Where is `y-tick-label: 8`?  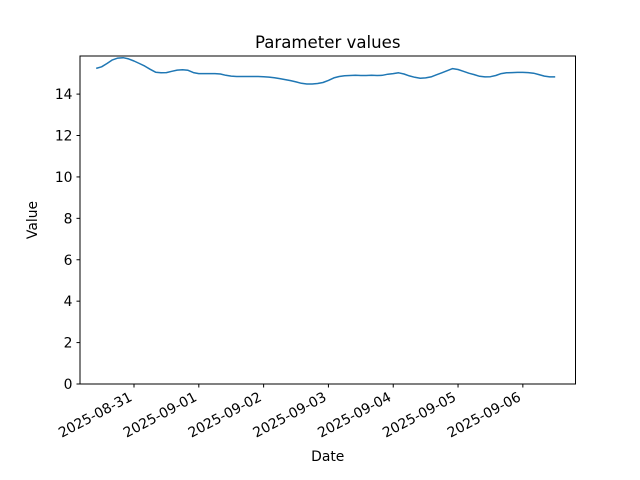
y-tick-label: 8 is located at coordinates (68, 219).